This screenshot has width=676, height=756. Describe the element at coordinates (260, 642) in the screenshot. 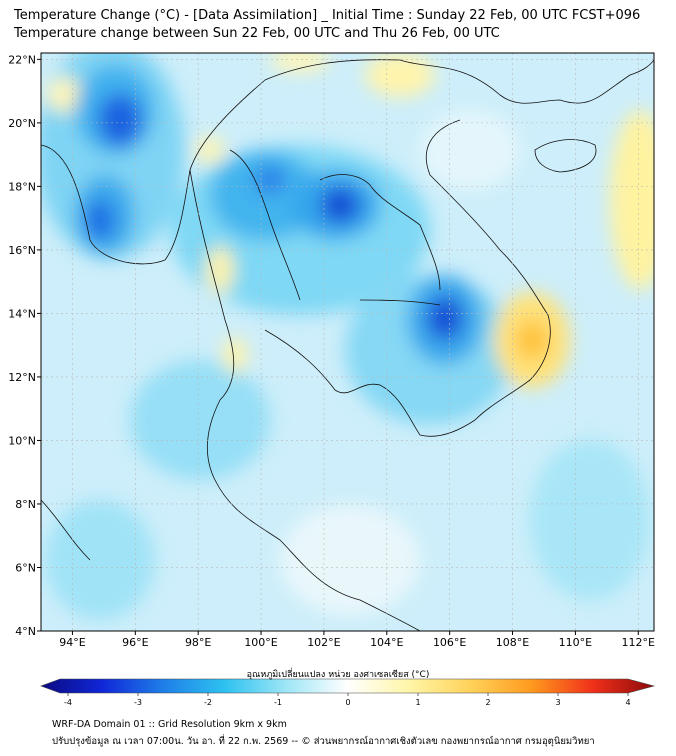

I see `lon-tick-label: 100°E` at that location.